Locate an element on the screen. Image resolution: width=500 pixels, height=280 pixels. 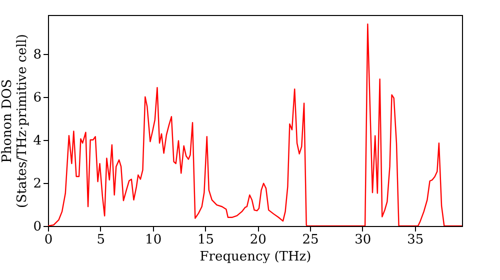
y-tick-label: 2 is located at coordinates (37, 184).